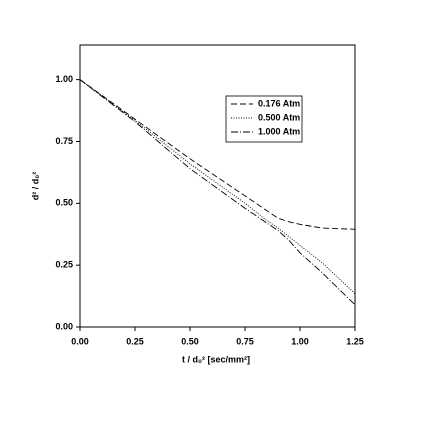 Image resolution: width=432 pixels, height=432 pixels. I want to click on y-tick-label: 0.00, so click(64, 326).